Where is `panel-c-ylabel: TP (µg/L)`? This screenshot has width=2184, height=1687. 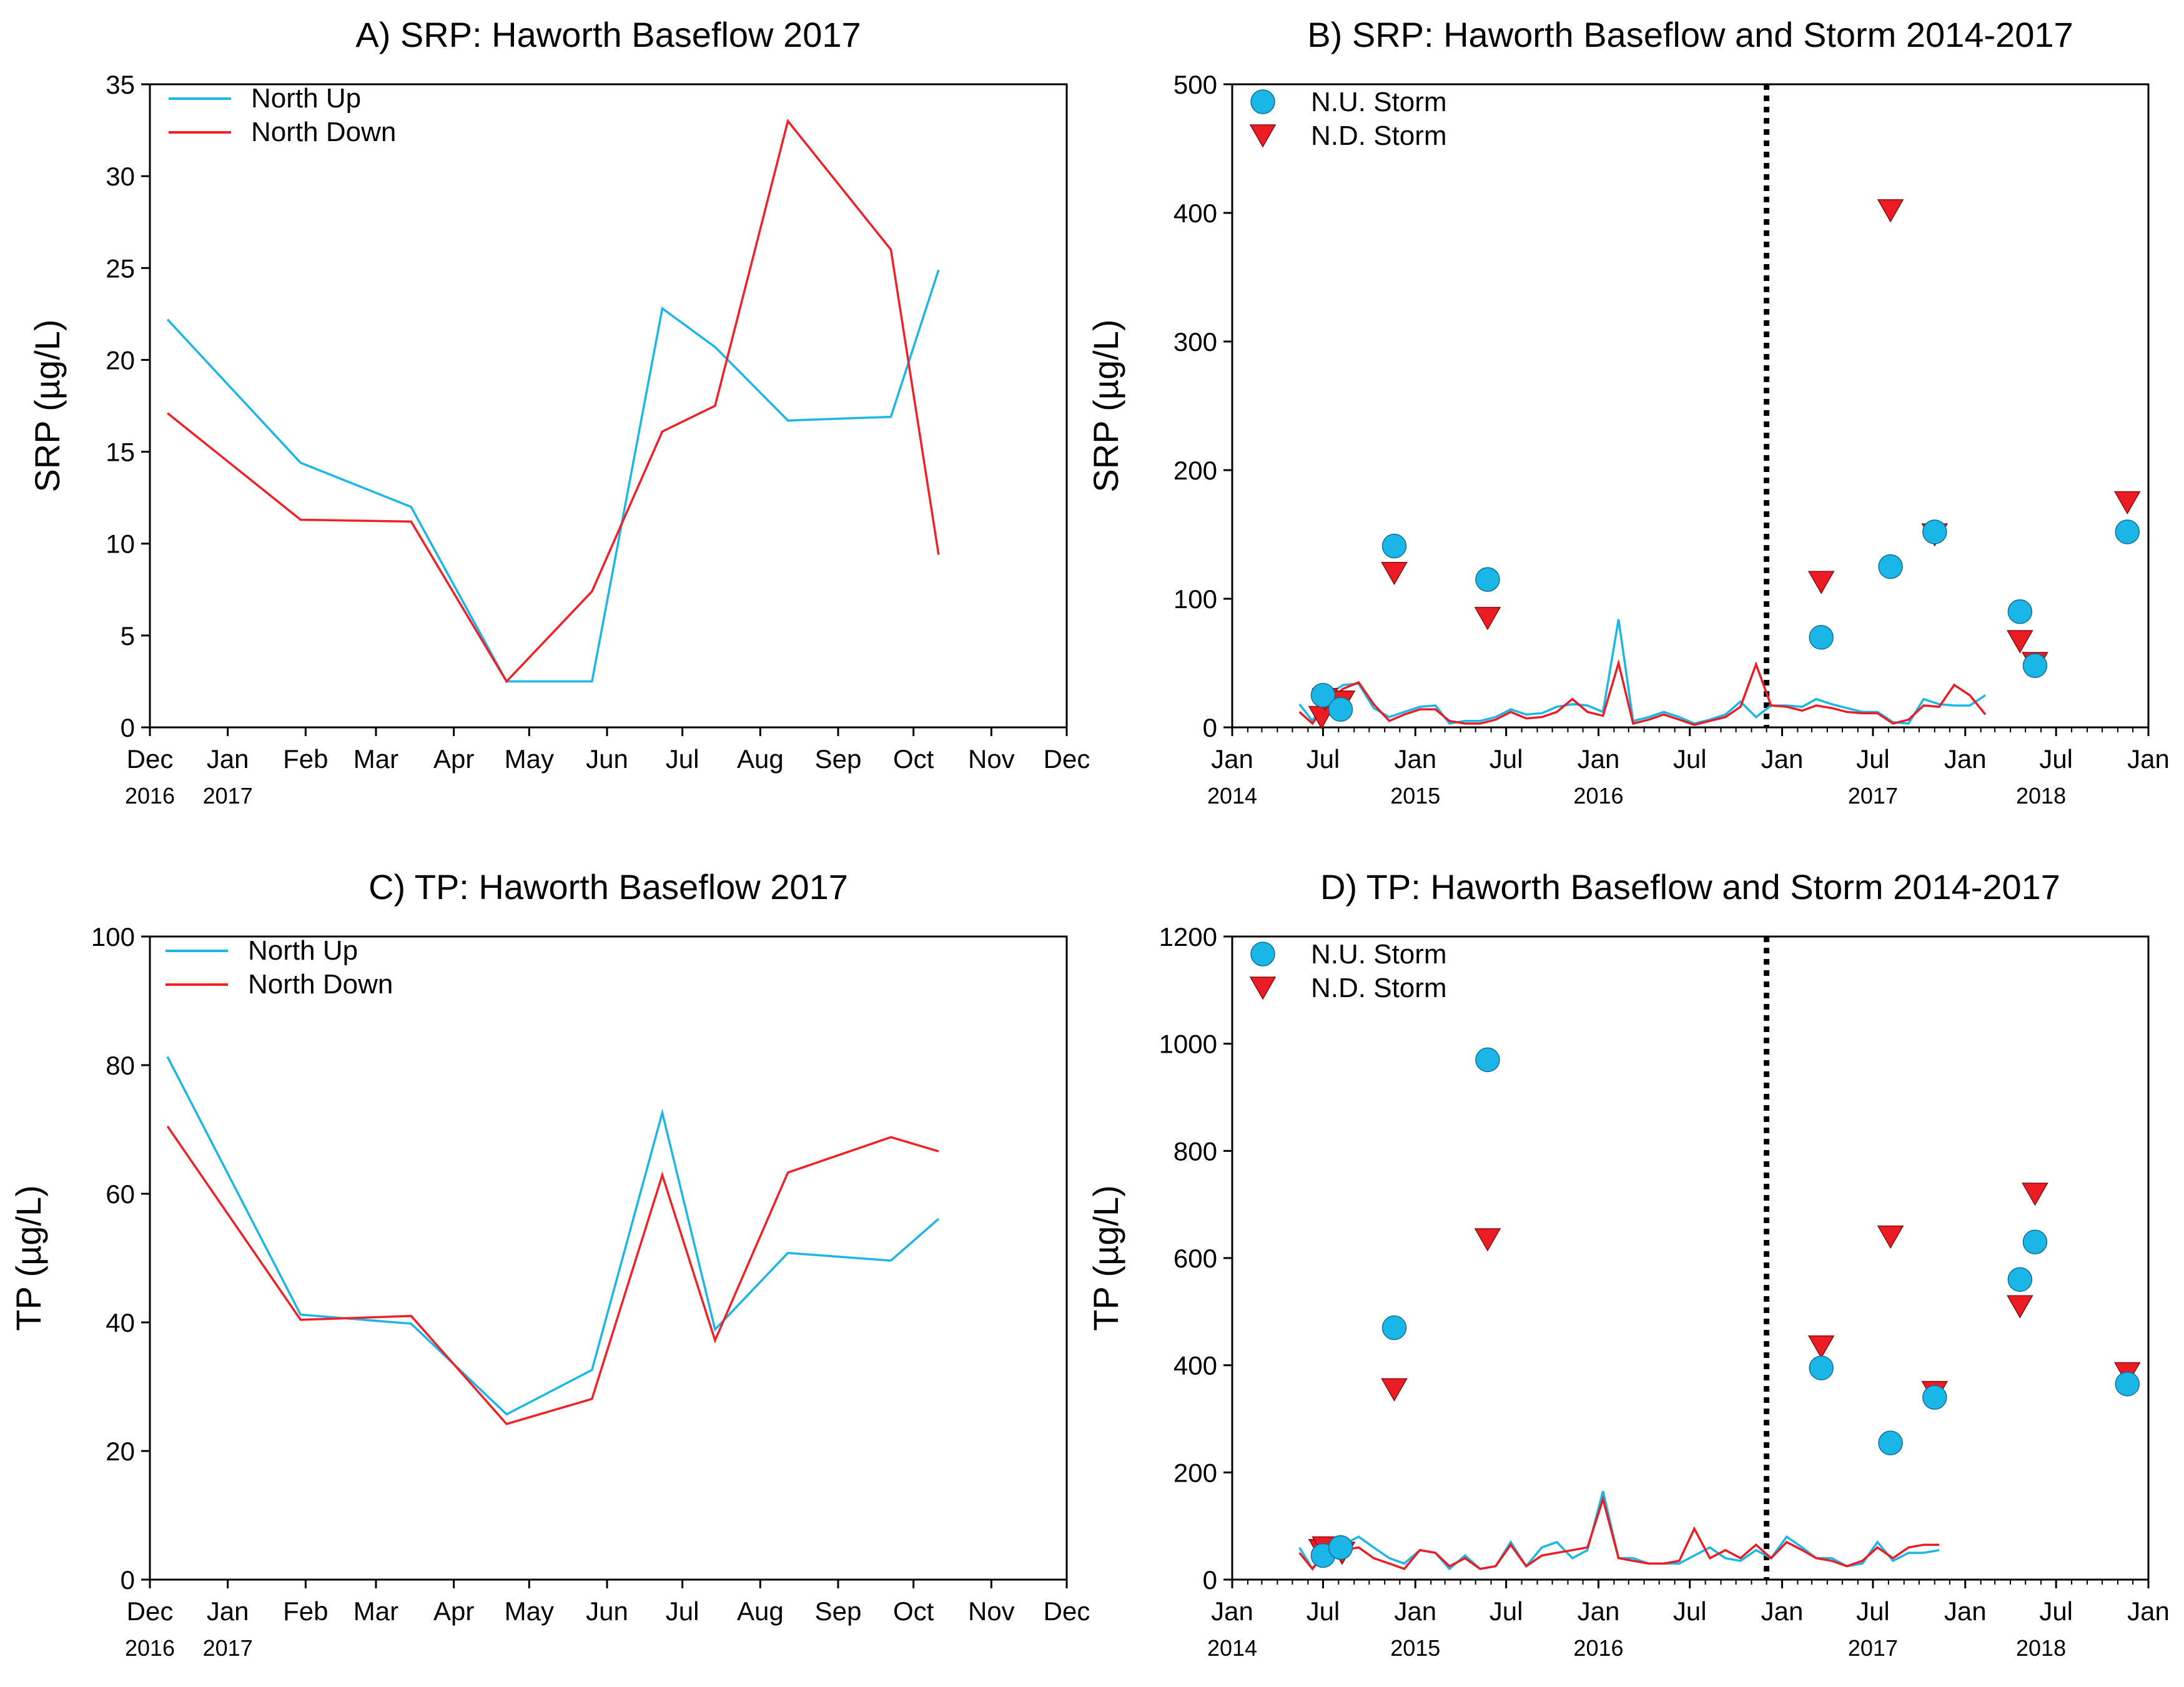 panel-c-ylabel: TP (µg/L) is located at coordinates (29, 1258).